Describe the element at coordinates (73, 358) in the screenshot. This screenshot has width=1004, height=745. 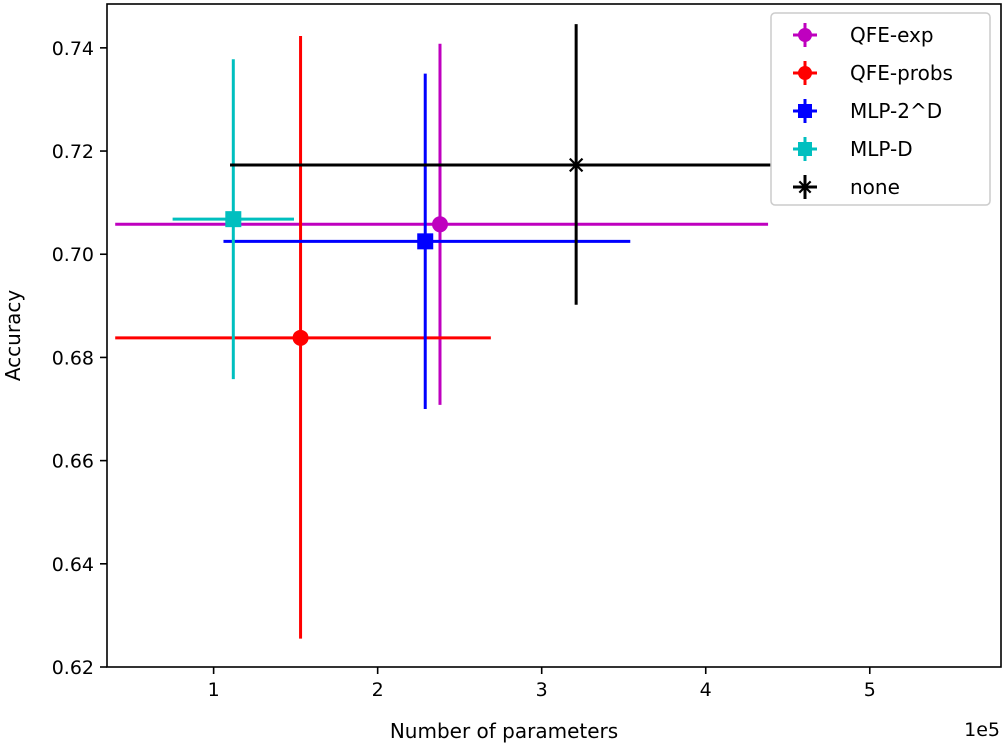
I see `y-tick-label-3: 0.68` at that location.